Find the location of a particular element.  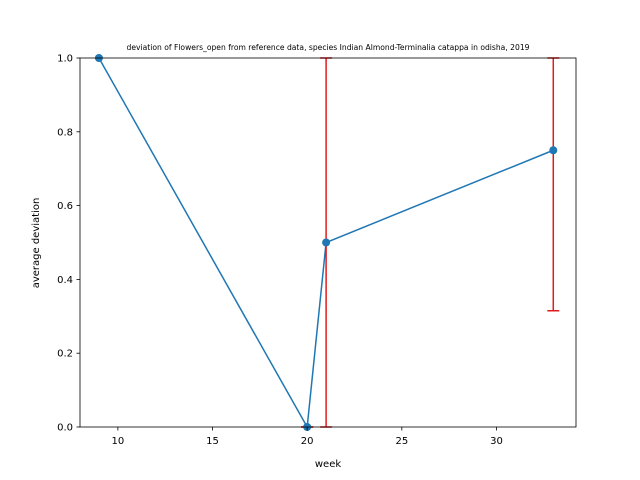

y-axis-ticks: 0.0 0.2 0.4 0.6 0.8 1.0 is located at coordinates (68, 244).